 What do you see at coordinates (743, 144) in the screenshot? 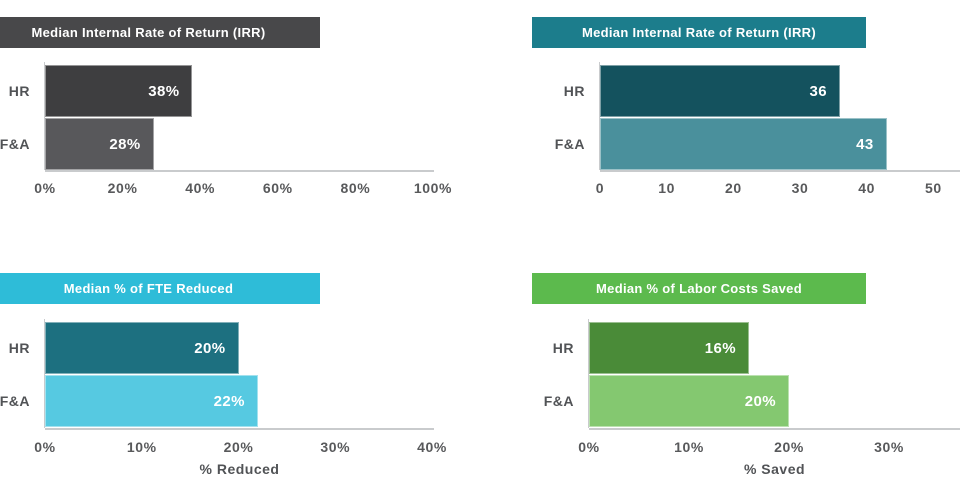
I see `bar-fa: 43` at bounding box center [743, 144].